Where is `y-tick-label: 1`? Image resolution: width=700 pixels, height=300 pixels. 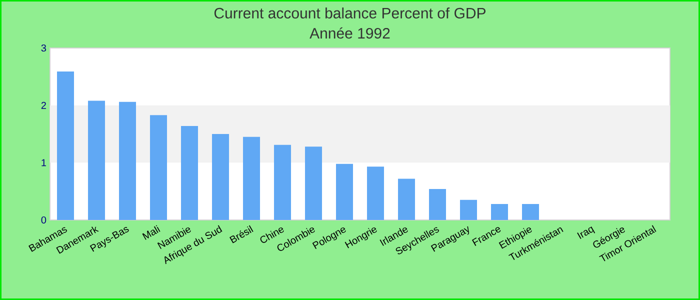 y-tick-label: 1 is located at coordinates (44, 162).